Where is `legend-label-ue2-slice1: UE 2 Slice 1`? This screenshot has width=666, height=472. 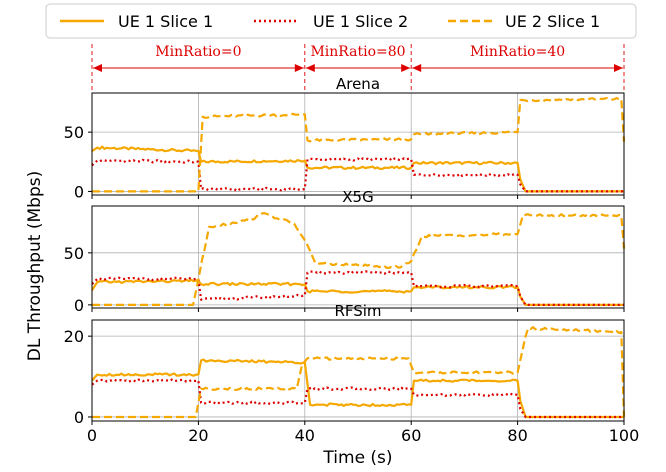 legend-label-ue2-slice1: UE 2 Slice 1 is located at coordinates (552, 21).